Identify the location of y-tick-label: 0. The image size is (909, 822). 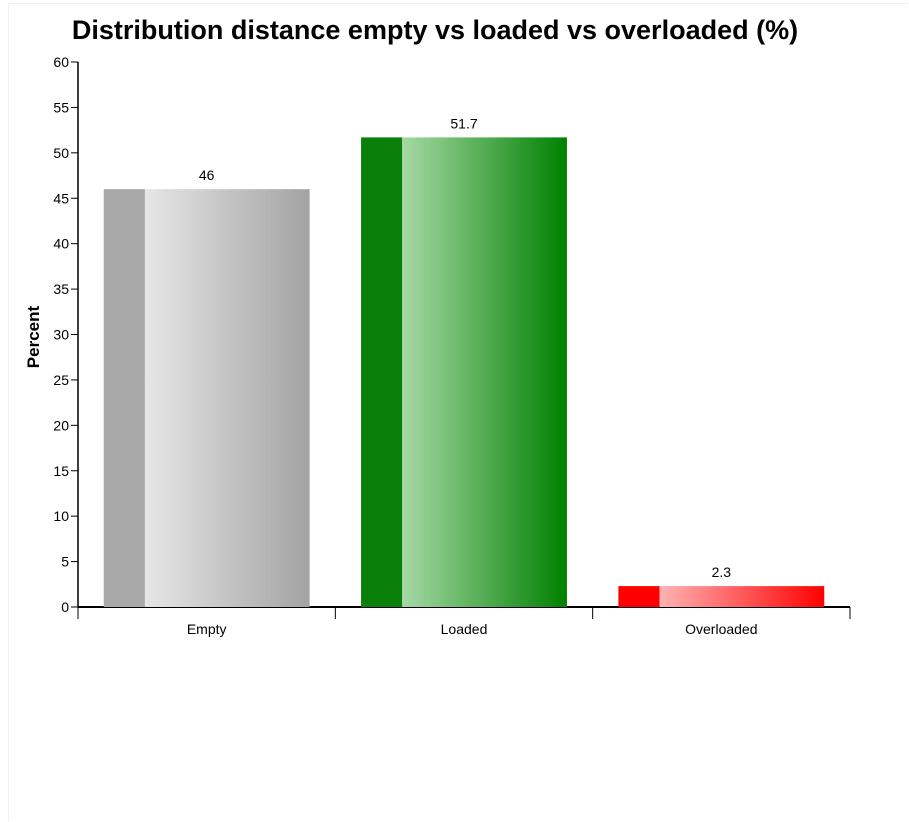
(65, 607).